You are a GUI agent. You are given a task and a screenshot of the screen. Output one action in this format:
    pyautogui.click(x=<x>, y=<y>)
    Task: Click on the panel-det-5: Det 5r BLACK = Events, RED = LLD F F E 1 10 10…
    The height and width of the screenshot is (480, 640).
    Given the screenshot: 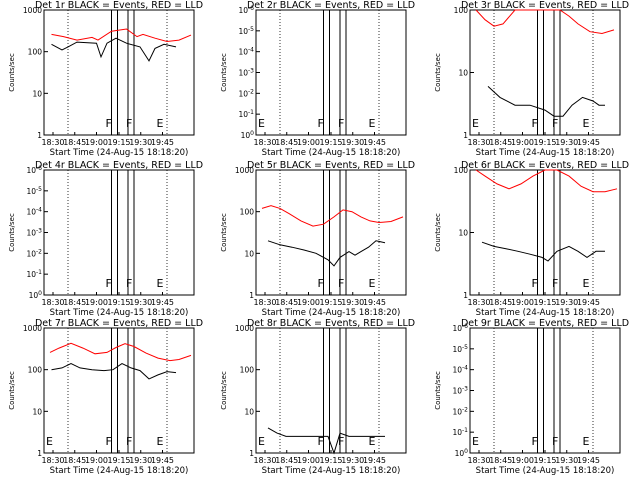 What is the action you would take?
    pyautogui.click(x=317, y=239)
    